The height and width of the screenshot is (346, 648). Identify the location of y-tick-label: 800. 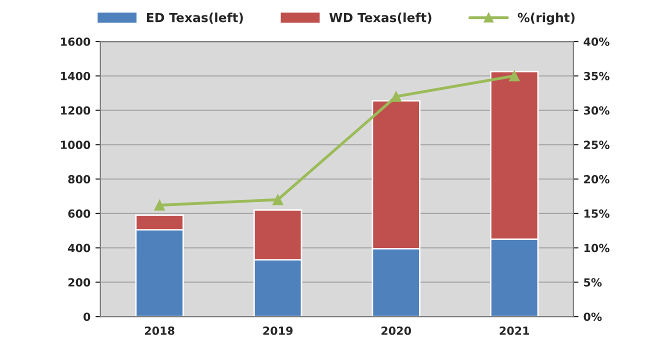
(79, 179).